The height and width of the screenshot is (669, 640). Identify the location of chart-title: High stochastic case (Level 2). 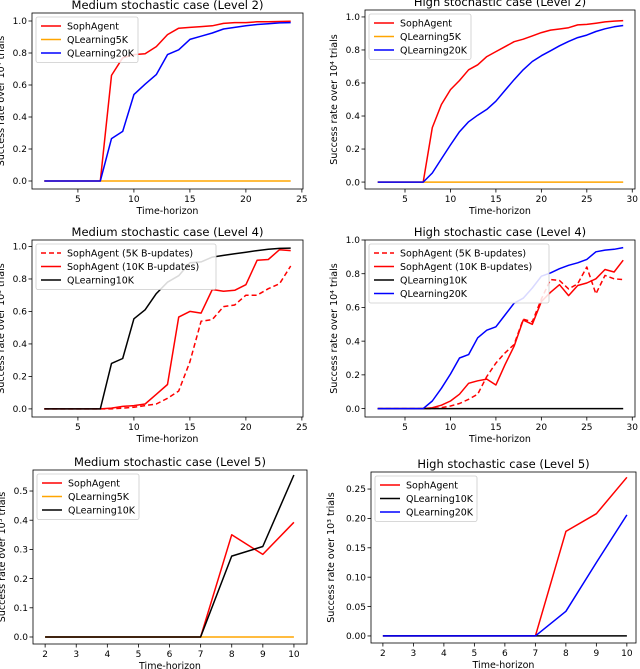
(500, 4).